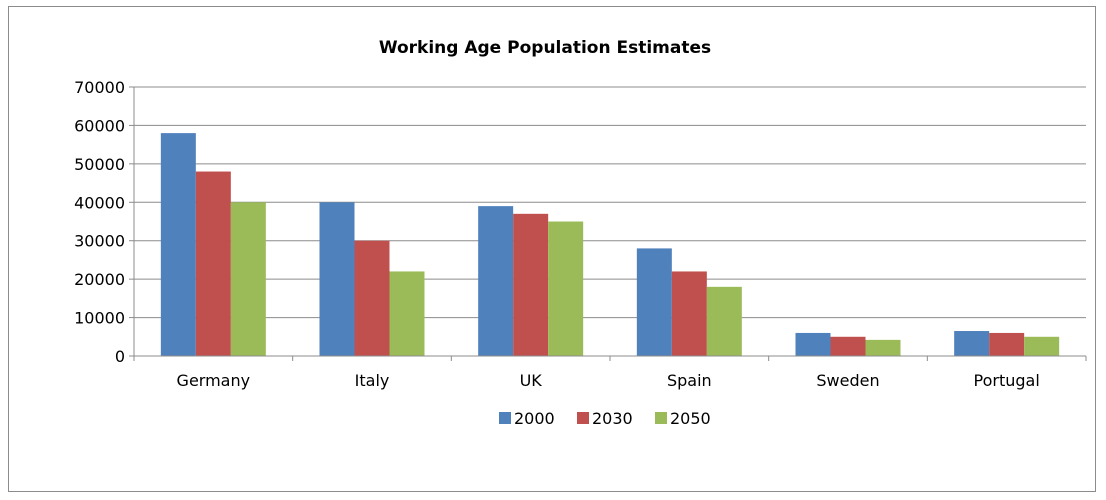 This screenshot has height=500, width=1106. Describe the element at coordinates (724, 321) in the screenshot. I see `bar-spain-2050` at that location.